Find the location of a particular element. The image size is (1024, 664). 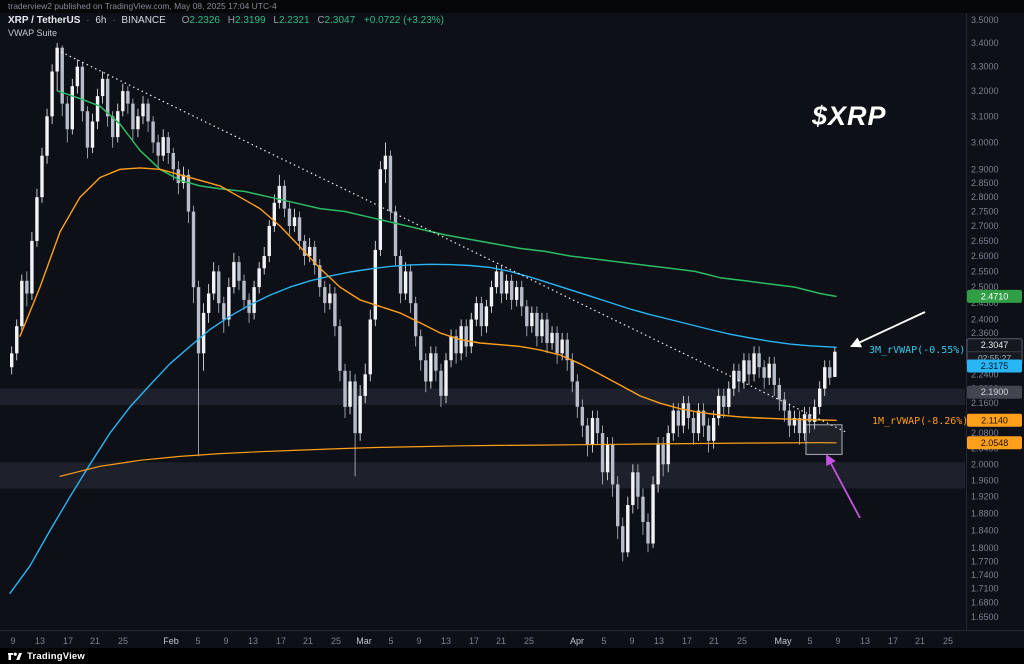

indicator-name: VWAP Suite is located at coordinates (33, 33).